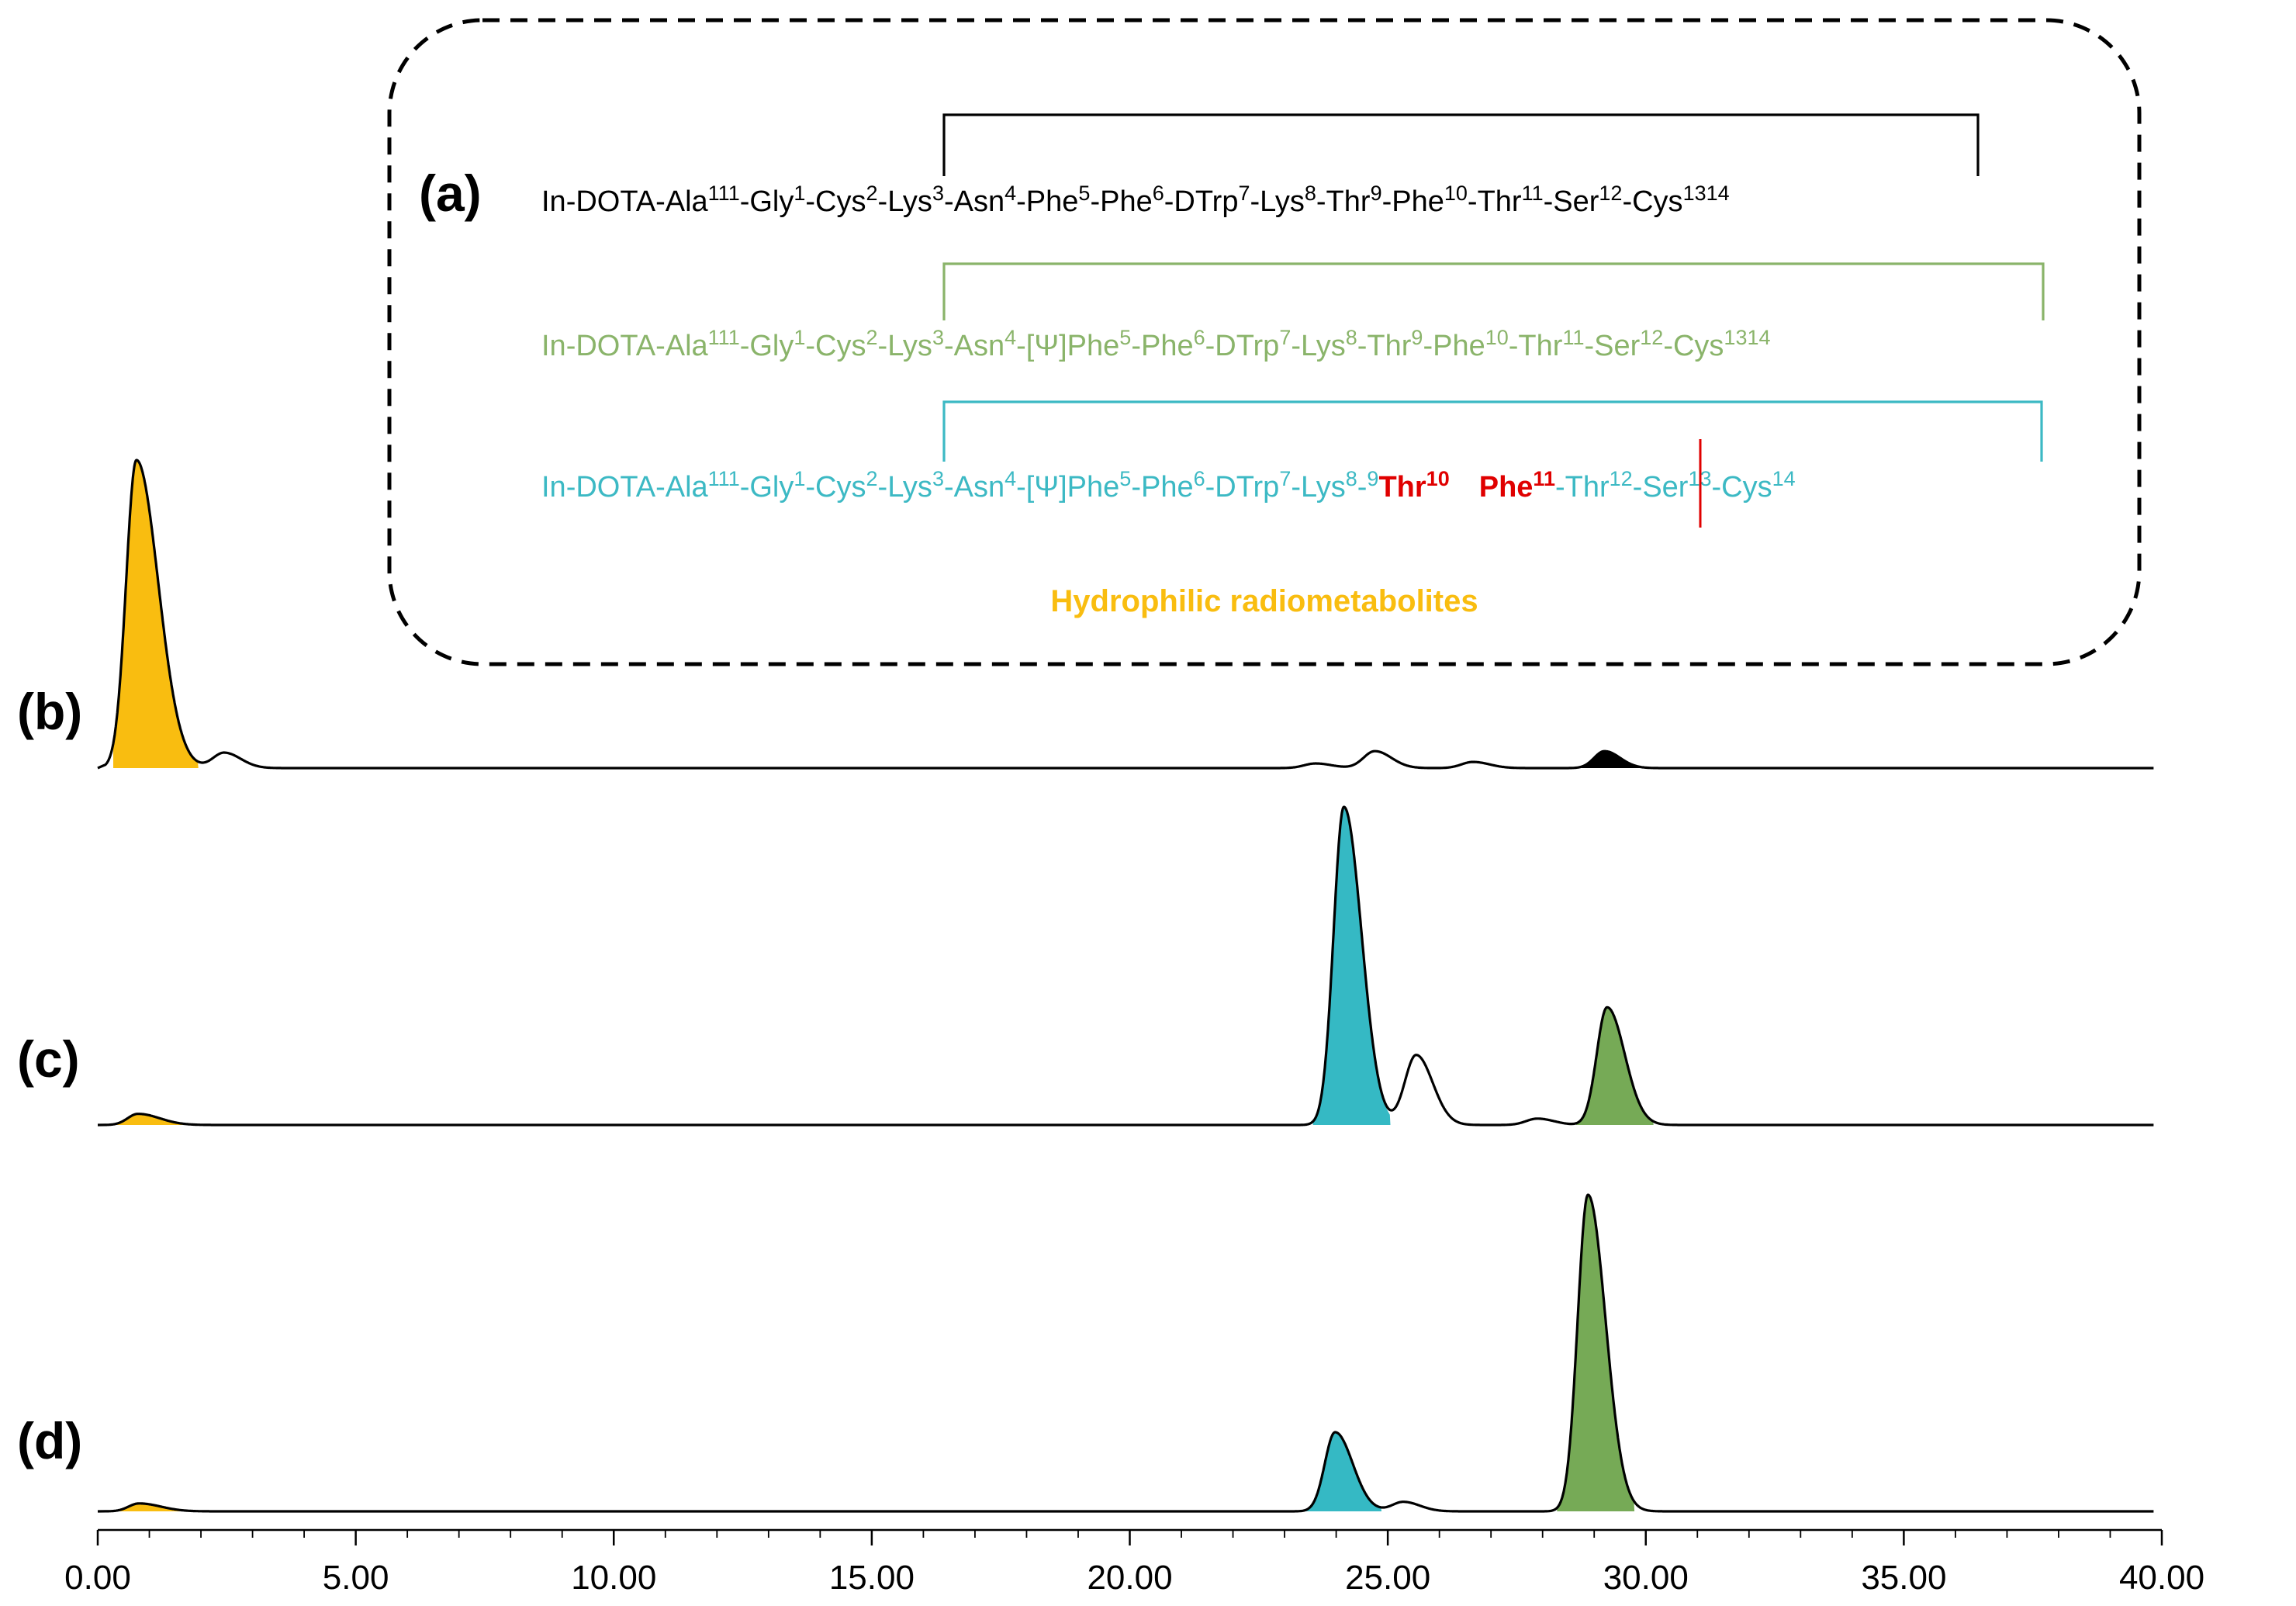 The image size is (2296, 1606). What do you see at coordinates (49, 712) in the screenshot?
I see `panel-label: (b)` at bounding box center [49, 712].